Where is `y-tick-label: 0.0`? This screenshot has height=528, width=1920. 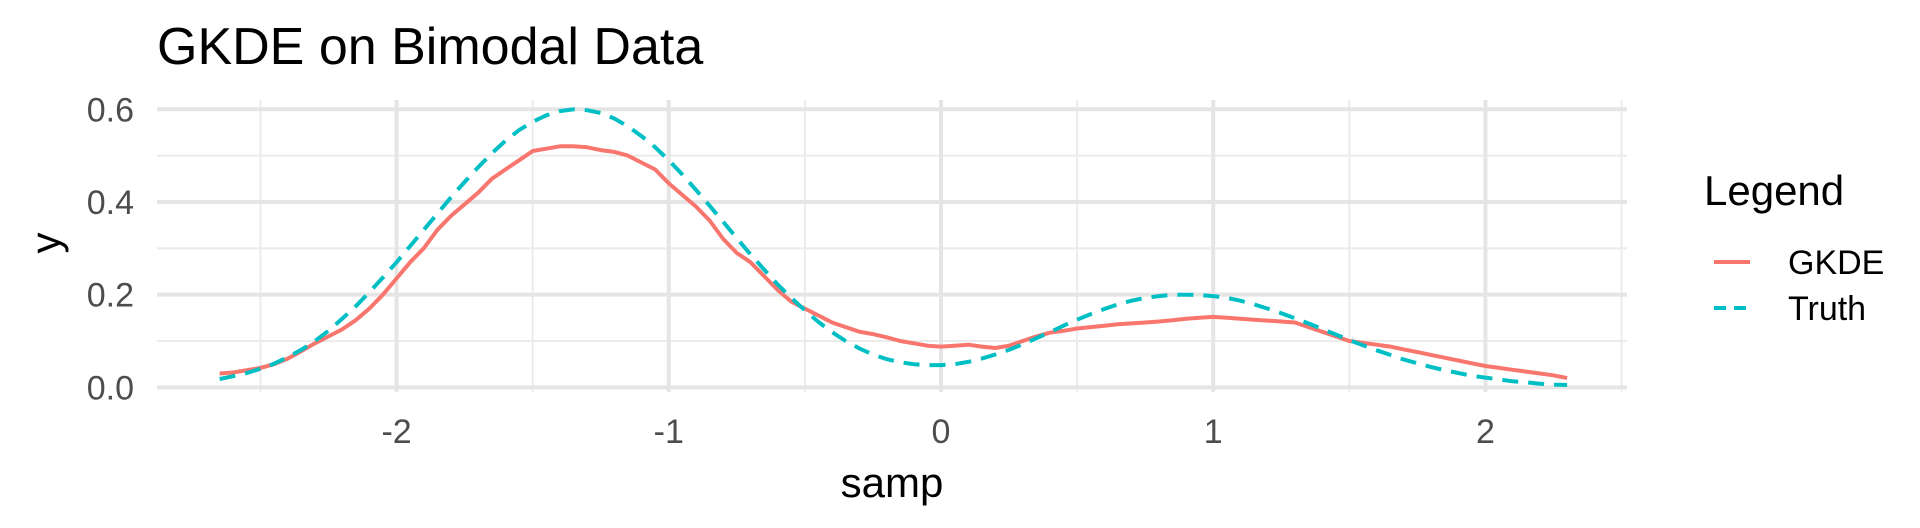
y-tick-label: 0.0 is located at coordinates (110, 388).